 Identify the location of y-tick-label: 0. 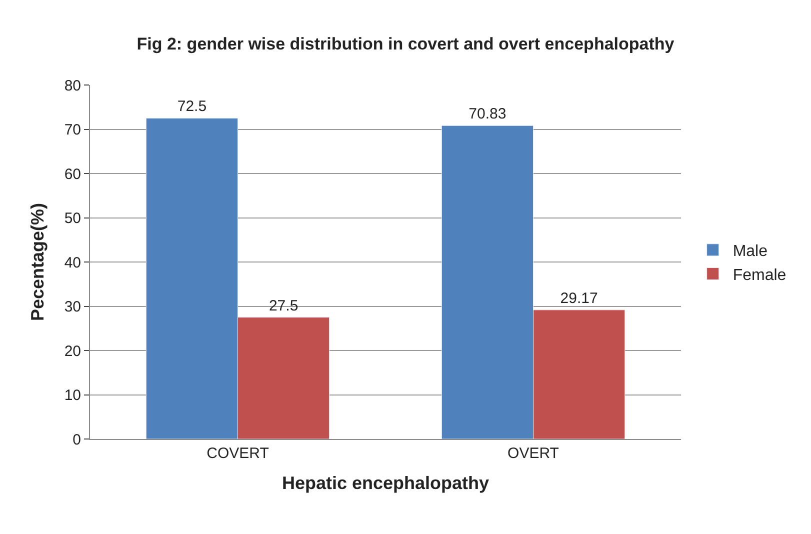
(76, 439).